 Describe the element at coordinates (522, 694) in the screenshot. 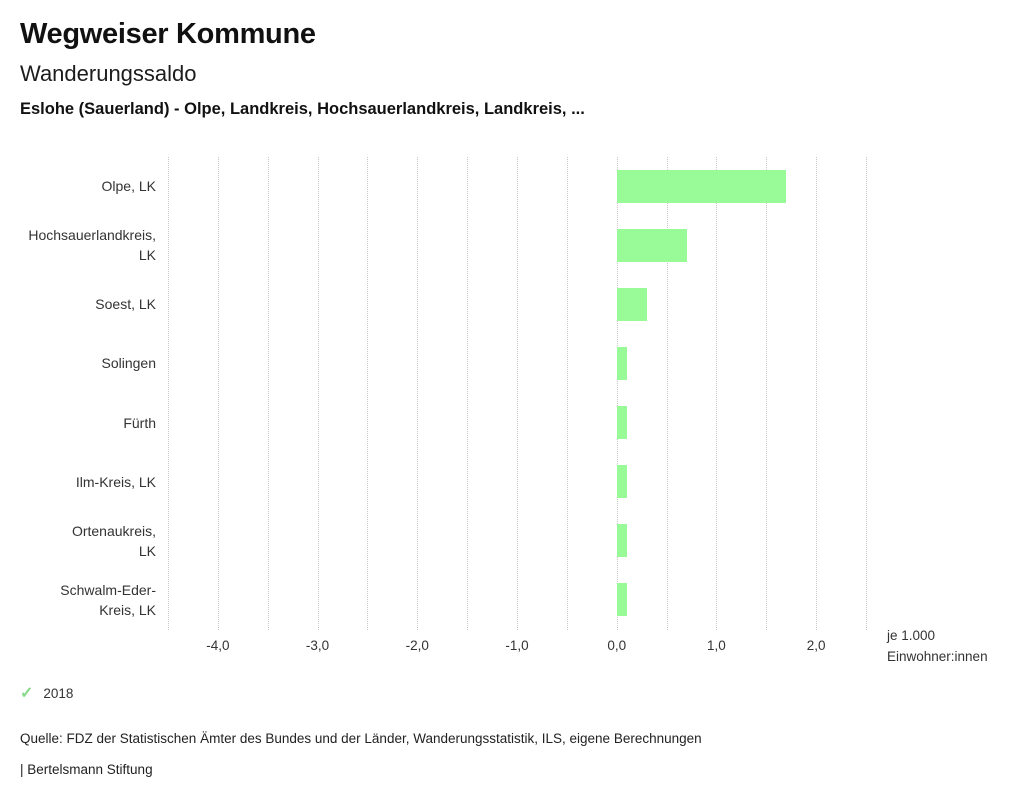

I see `chart-legend: ✓ 2018` at that location.